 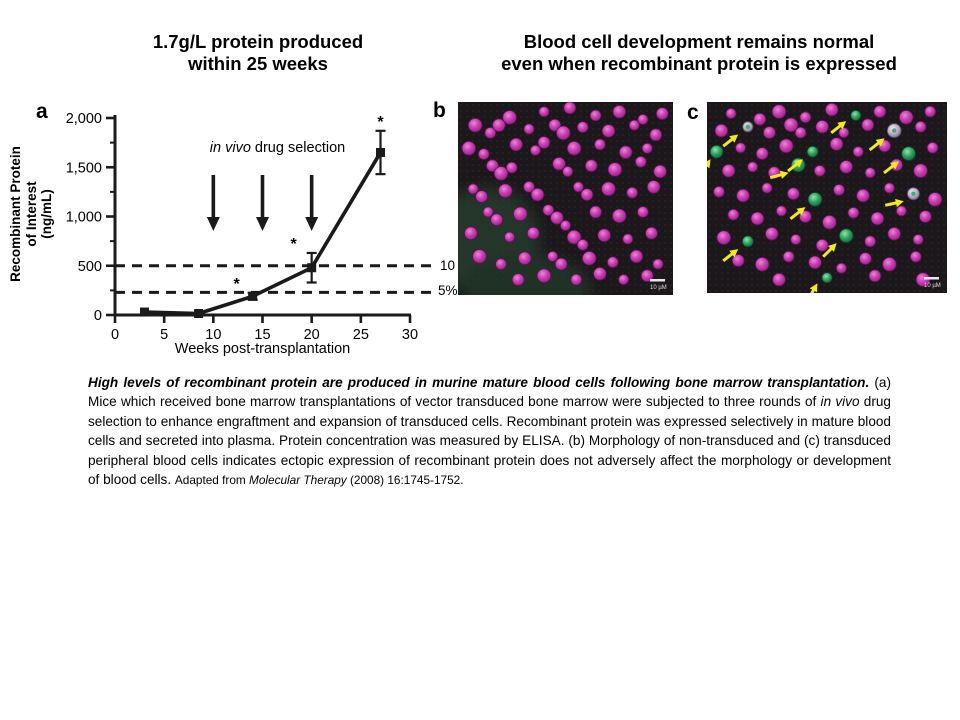 I want to click on x-tick-label: 15, so click(x=262, y=335).